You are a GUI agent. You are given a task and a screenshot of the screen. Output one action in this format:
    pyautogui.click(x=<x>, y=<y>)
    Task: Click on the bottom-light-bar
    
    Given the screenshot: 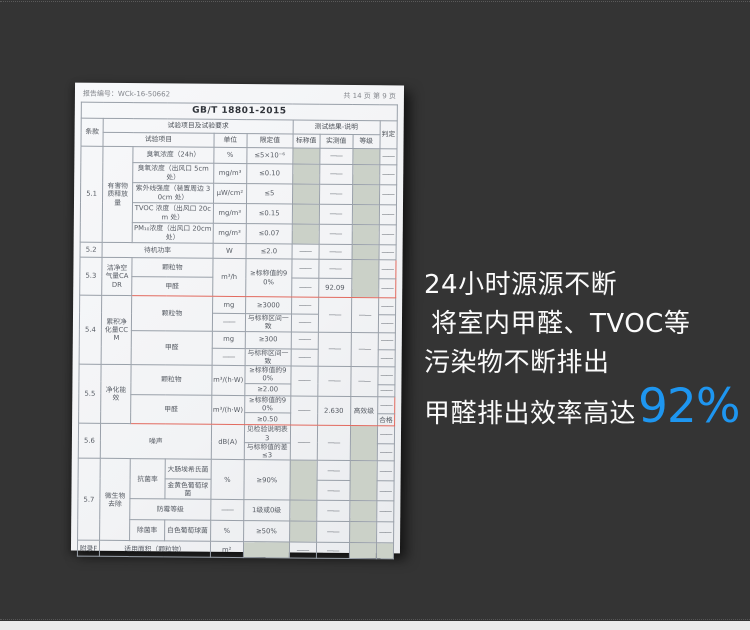 What is the action you would take?
    pyautogui.click(x=375, y=625)
    